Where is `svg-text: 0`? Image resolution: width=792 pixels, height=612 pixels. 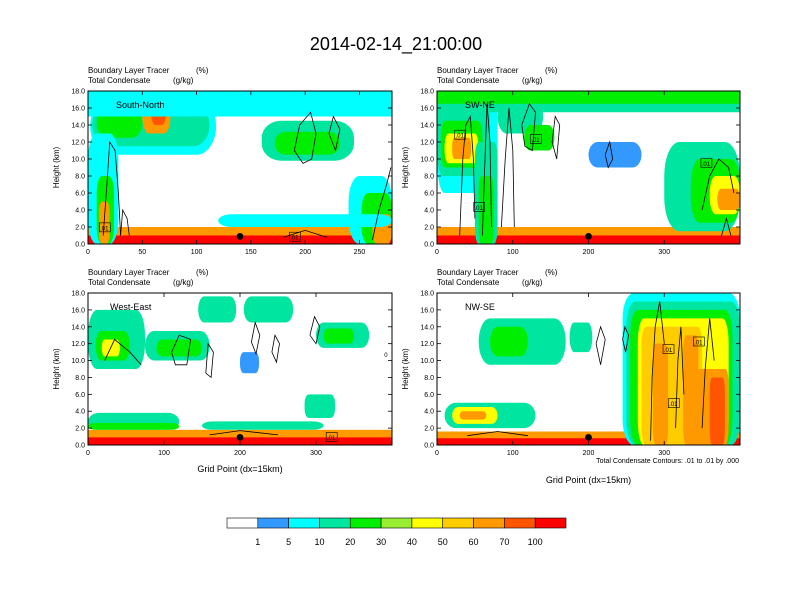 svg-text: 0 is located at coordinates (386, 356).